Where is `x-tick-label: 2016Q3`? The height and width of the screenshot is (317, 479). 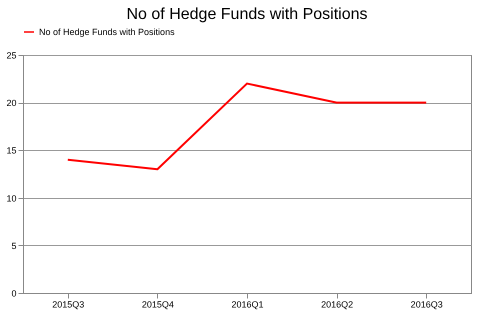 x-tick-label: 2016Q3 is located at coordinates (426, 305).